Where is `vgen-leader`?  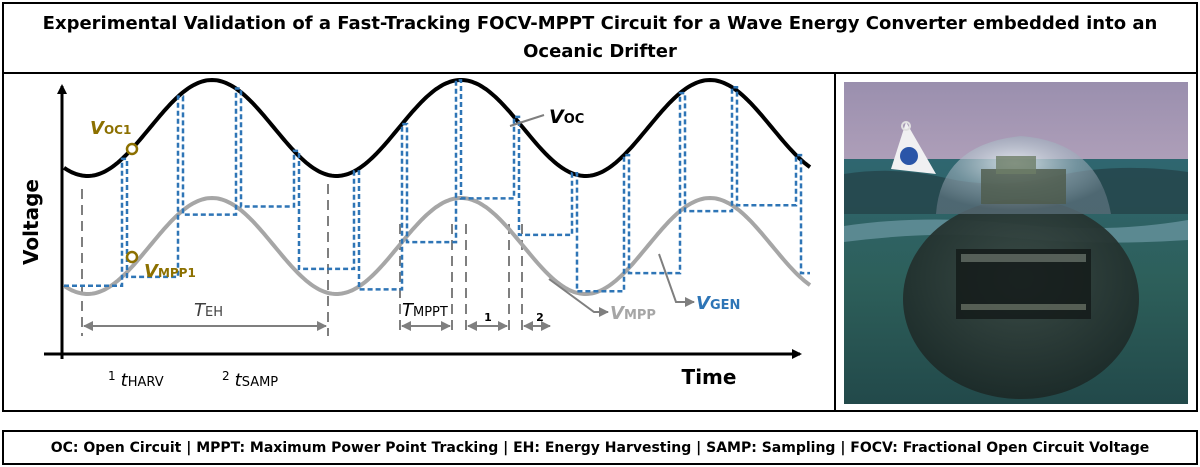 vgen-leader is located at coordinates (676, 280).